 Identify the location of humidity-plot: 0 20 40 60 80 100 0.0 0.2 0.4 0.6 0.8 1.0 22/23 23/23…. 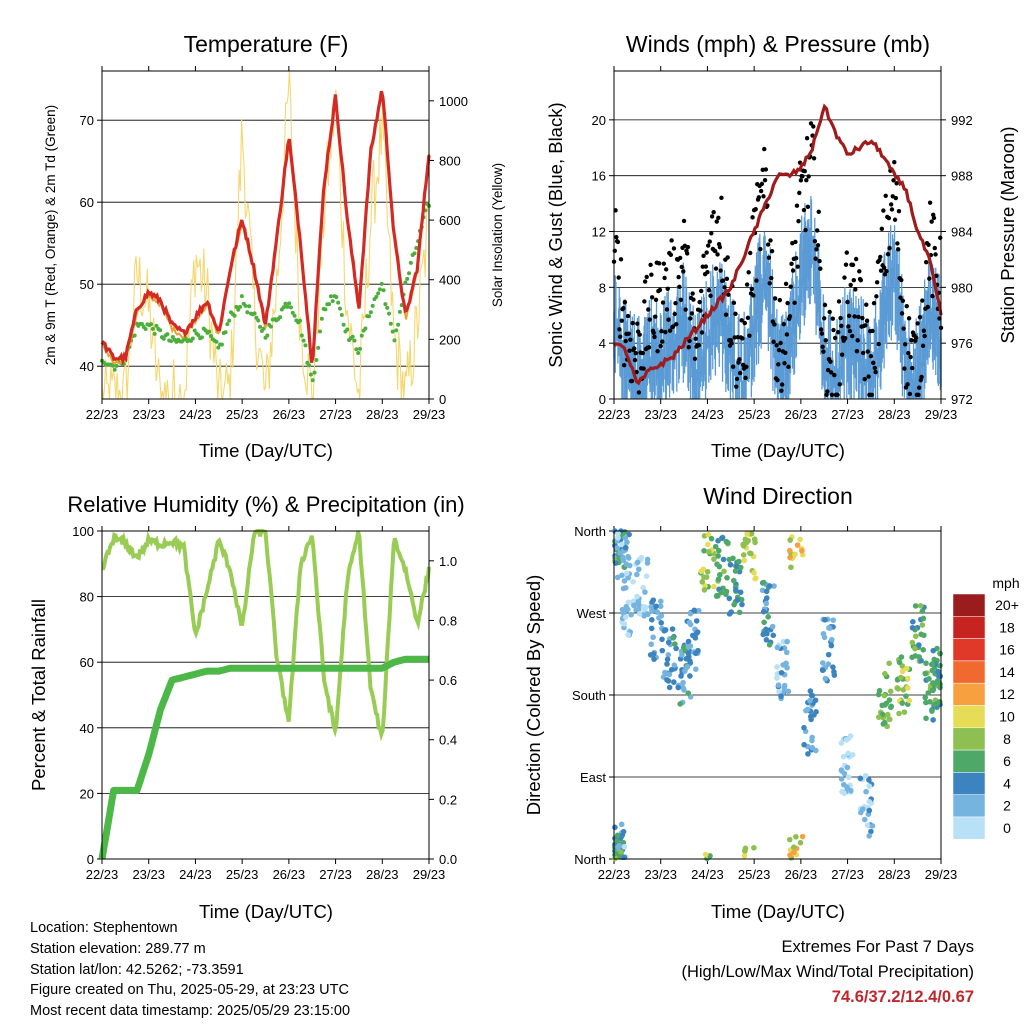
(264, 703).